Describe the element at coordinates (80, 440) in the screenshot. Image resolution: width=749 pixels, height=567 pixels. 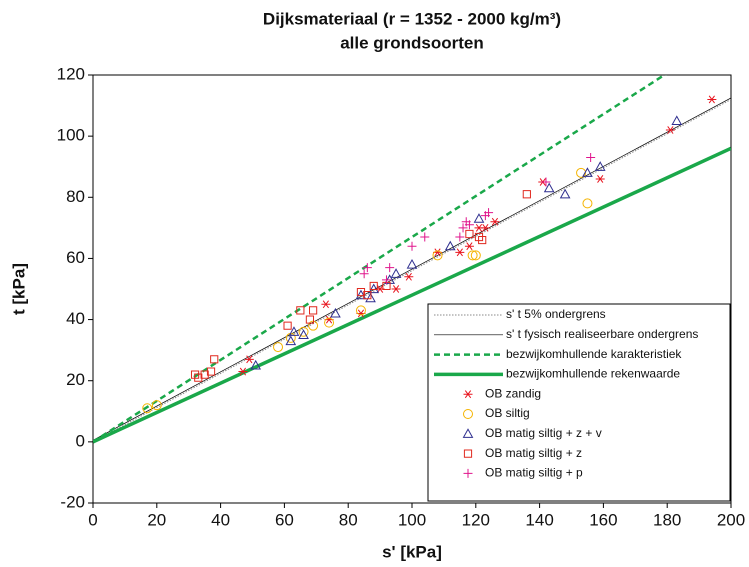
I see `y-tick-label: 0` at that location.